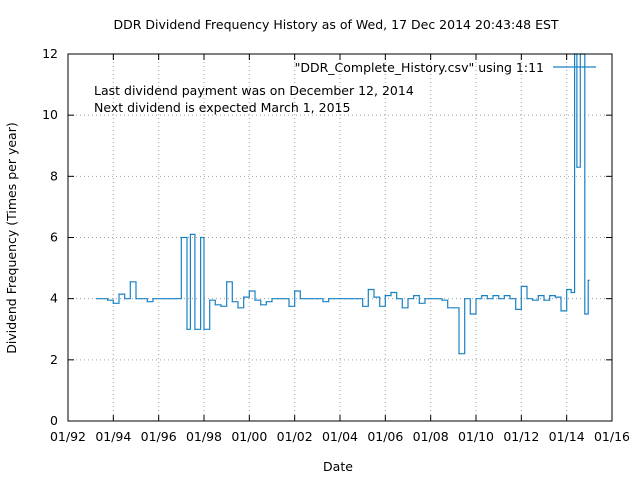 The height and width of the screenshot is (480, 640). I want to click on x-tick-label: 01/02, so click(295, 436).